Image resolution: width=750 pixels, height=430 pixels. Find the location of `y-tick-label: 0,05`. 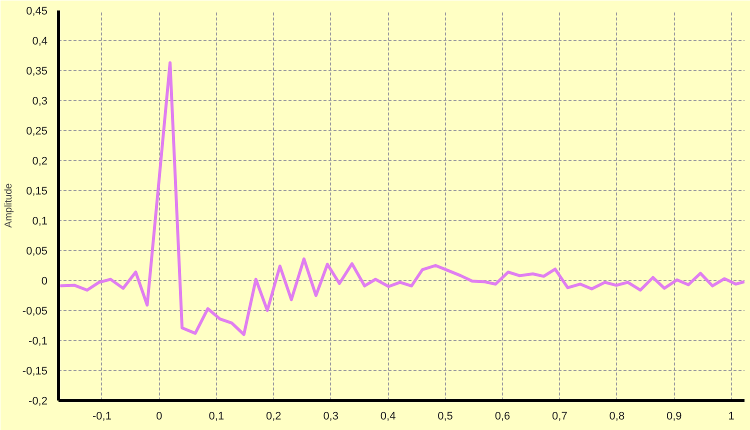

y-tick-label: 0,05 is located at coordinates (37, 252).